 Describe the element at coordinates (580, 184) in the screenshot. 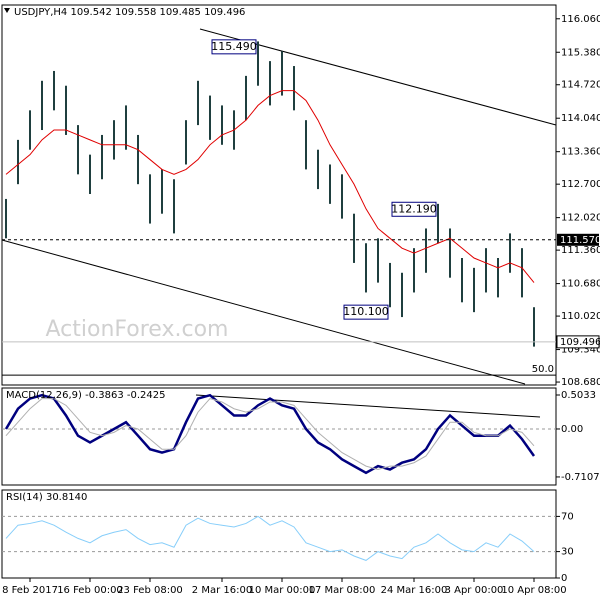

I see `y-tick-label: 112.700` at that location.